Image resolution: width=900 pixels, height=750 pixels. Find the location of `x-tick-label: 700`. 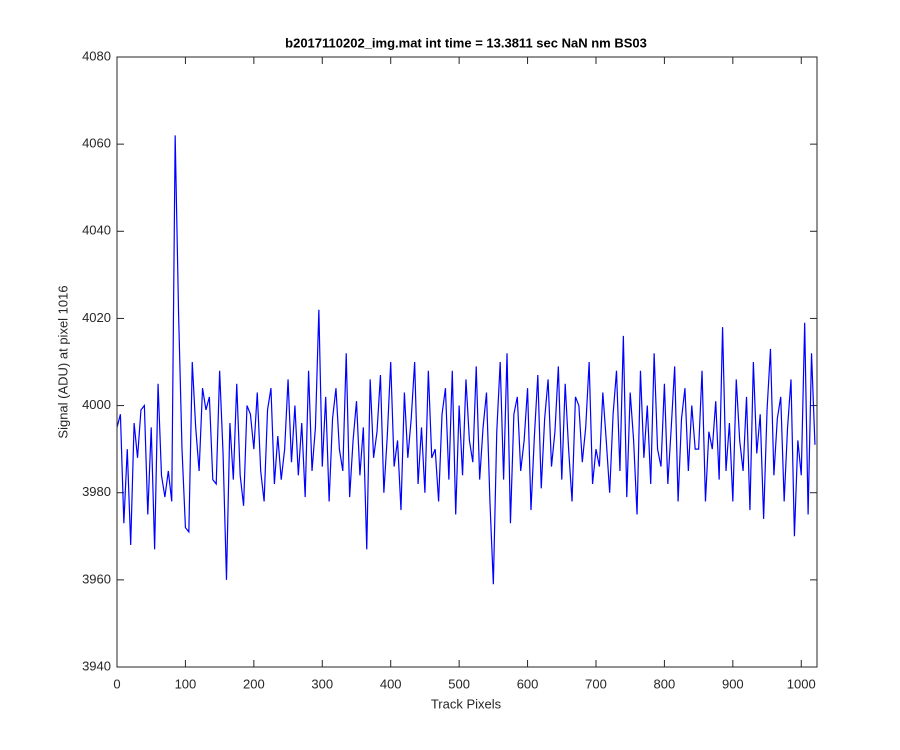

x-tick-label: 700 is located at coordinates (596, 683).